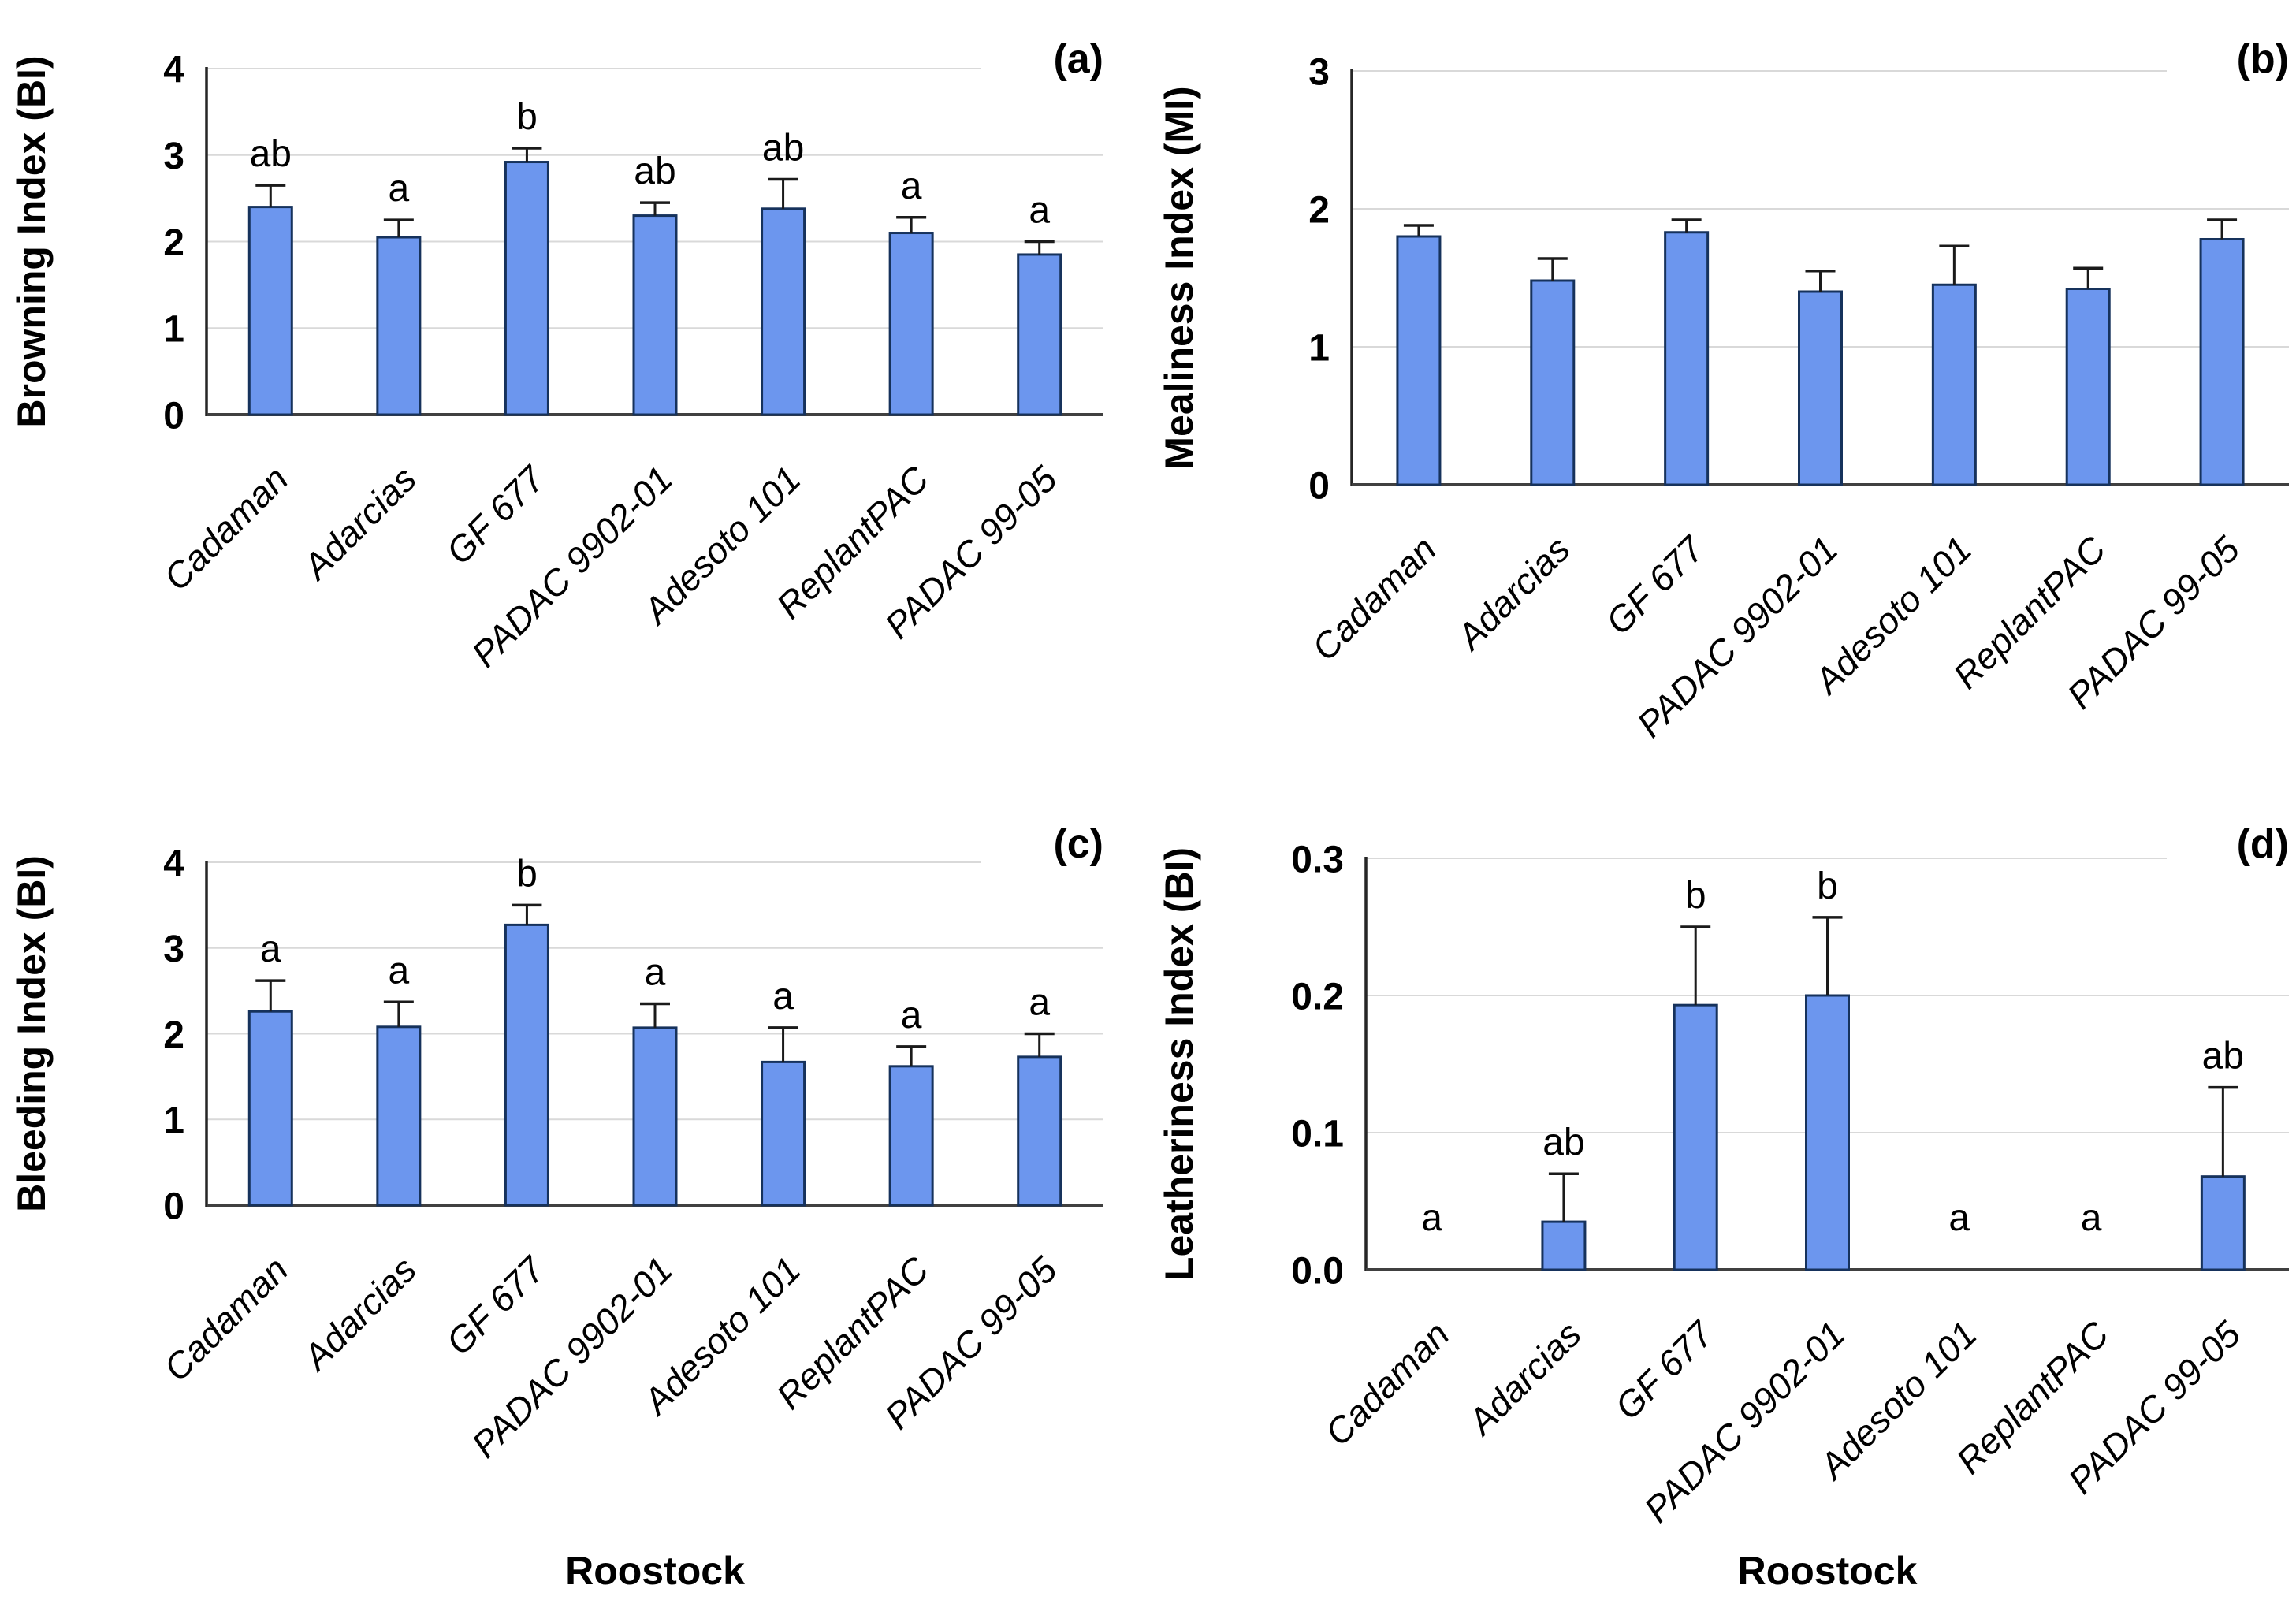 Image resolution: width=2296 pixels, height=1615 pixels. I want to click on y-tick-label: 0.1, so click(1317, 1134).